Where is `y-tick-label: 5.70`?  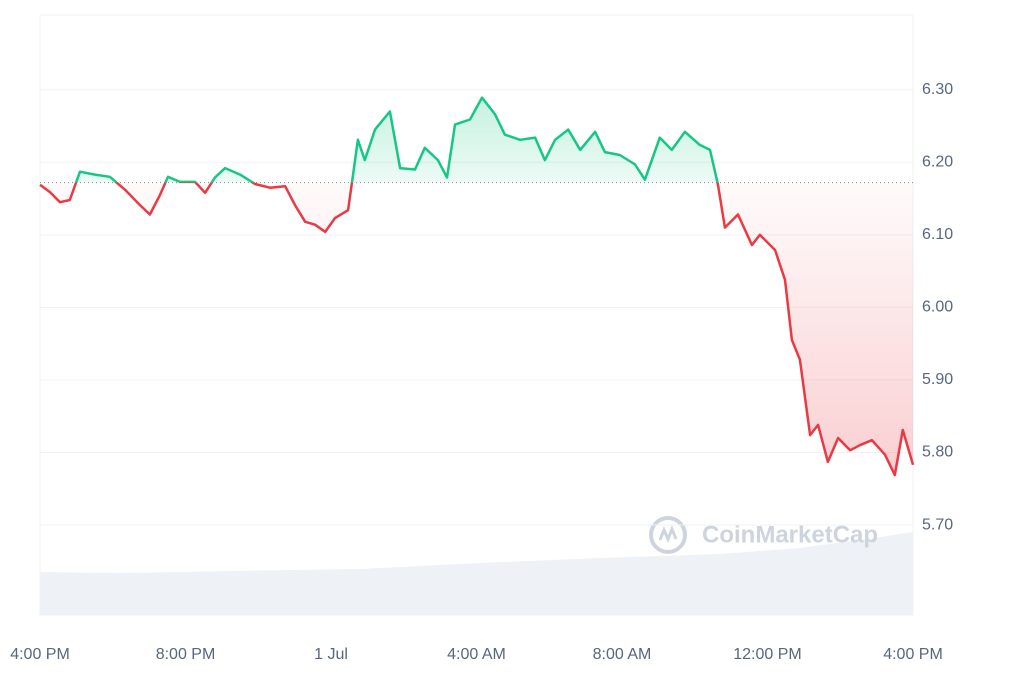
y-tick-label: 5.70 is located at coordinates (937, 524).